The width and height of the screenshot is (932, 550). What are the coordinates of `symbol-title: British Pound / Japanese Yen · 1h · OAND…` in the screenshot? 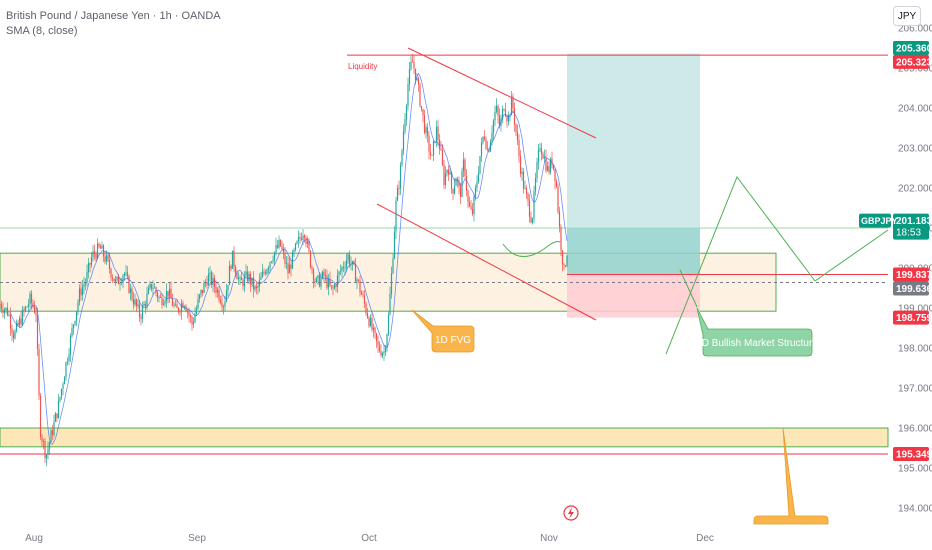 It's located at (113, 16).